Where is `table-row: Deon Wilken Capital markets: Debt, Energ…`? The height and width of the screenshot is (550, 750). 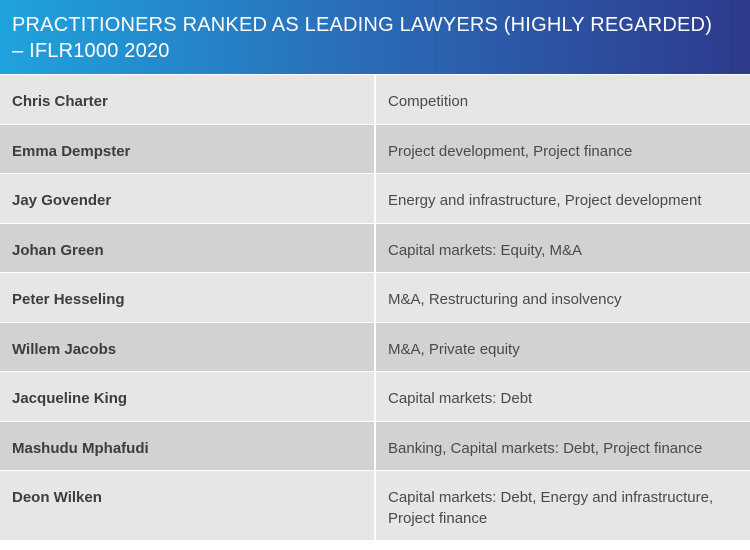 table-row: Deon Wilken Capital markets: Debt, Energ… is located at coordinates (375, 505).